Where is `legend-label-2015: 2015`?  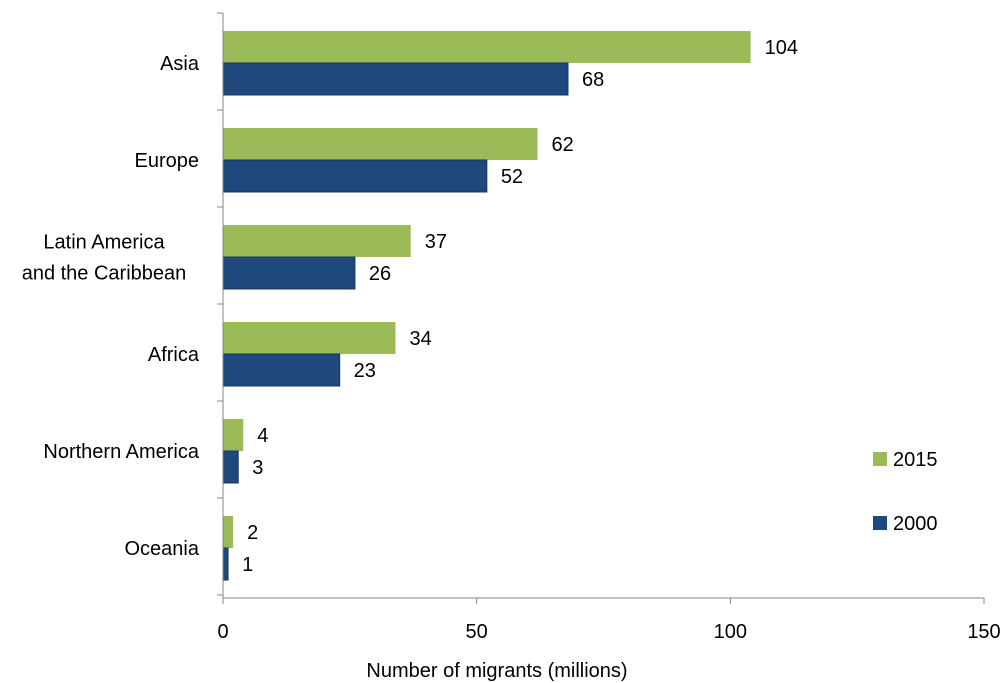
legend-label-2015: 2015 is located at coordinates (915, 460).